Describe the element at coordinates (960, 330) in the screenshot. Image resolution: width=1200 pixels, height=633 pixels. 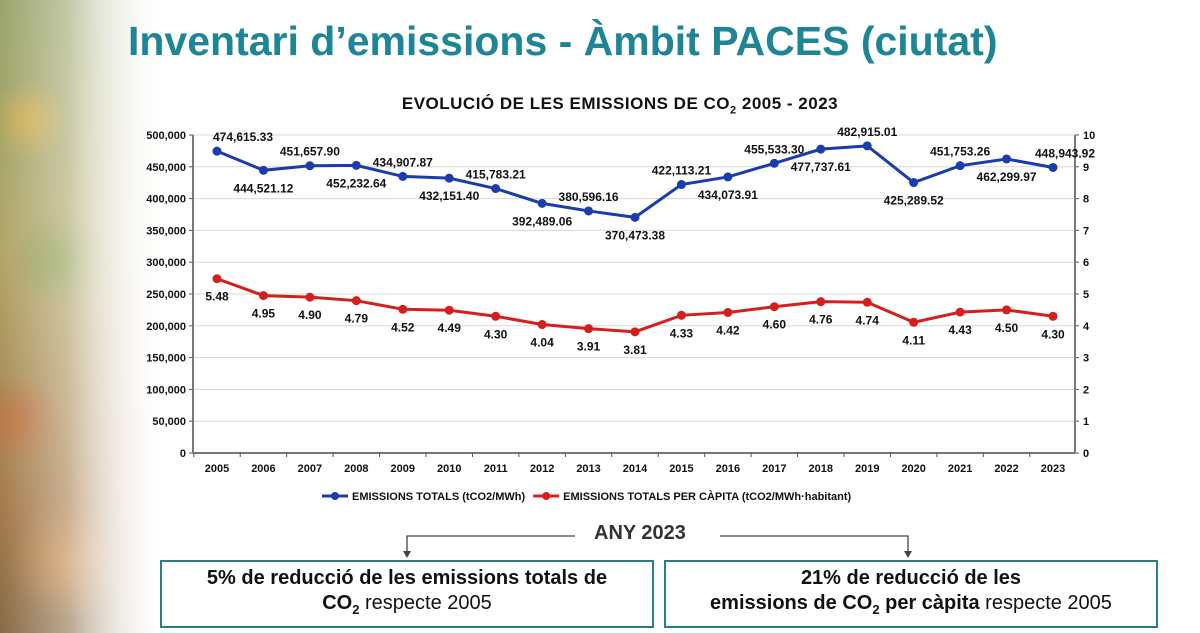
I see `data-label: 4.43` at that location.